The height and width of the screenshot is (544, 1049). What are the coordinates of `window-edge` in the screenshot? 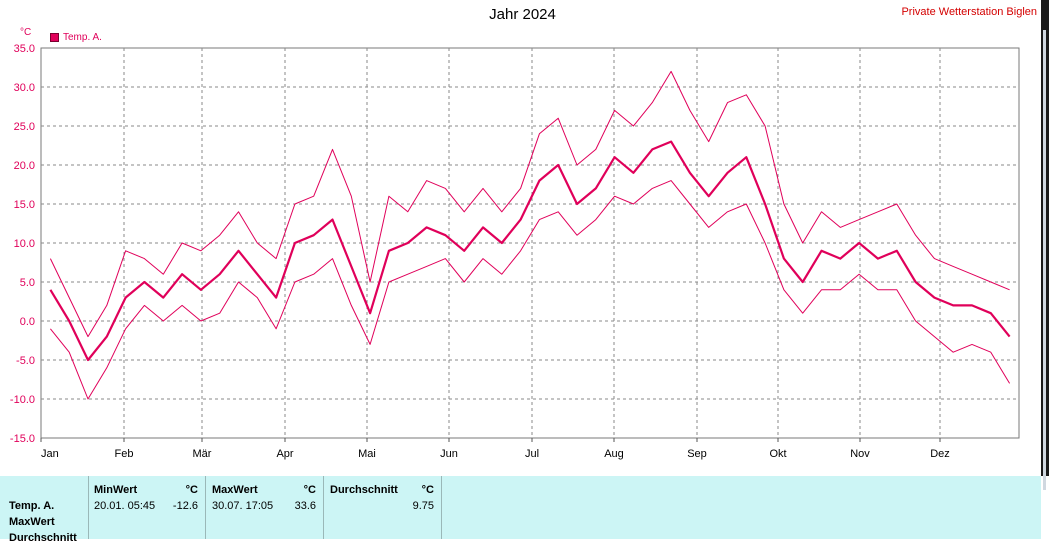 It's located at (1045, 245).